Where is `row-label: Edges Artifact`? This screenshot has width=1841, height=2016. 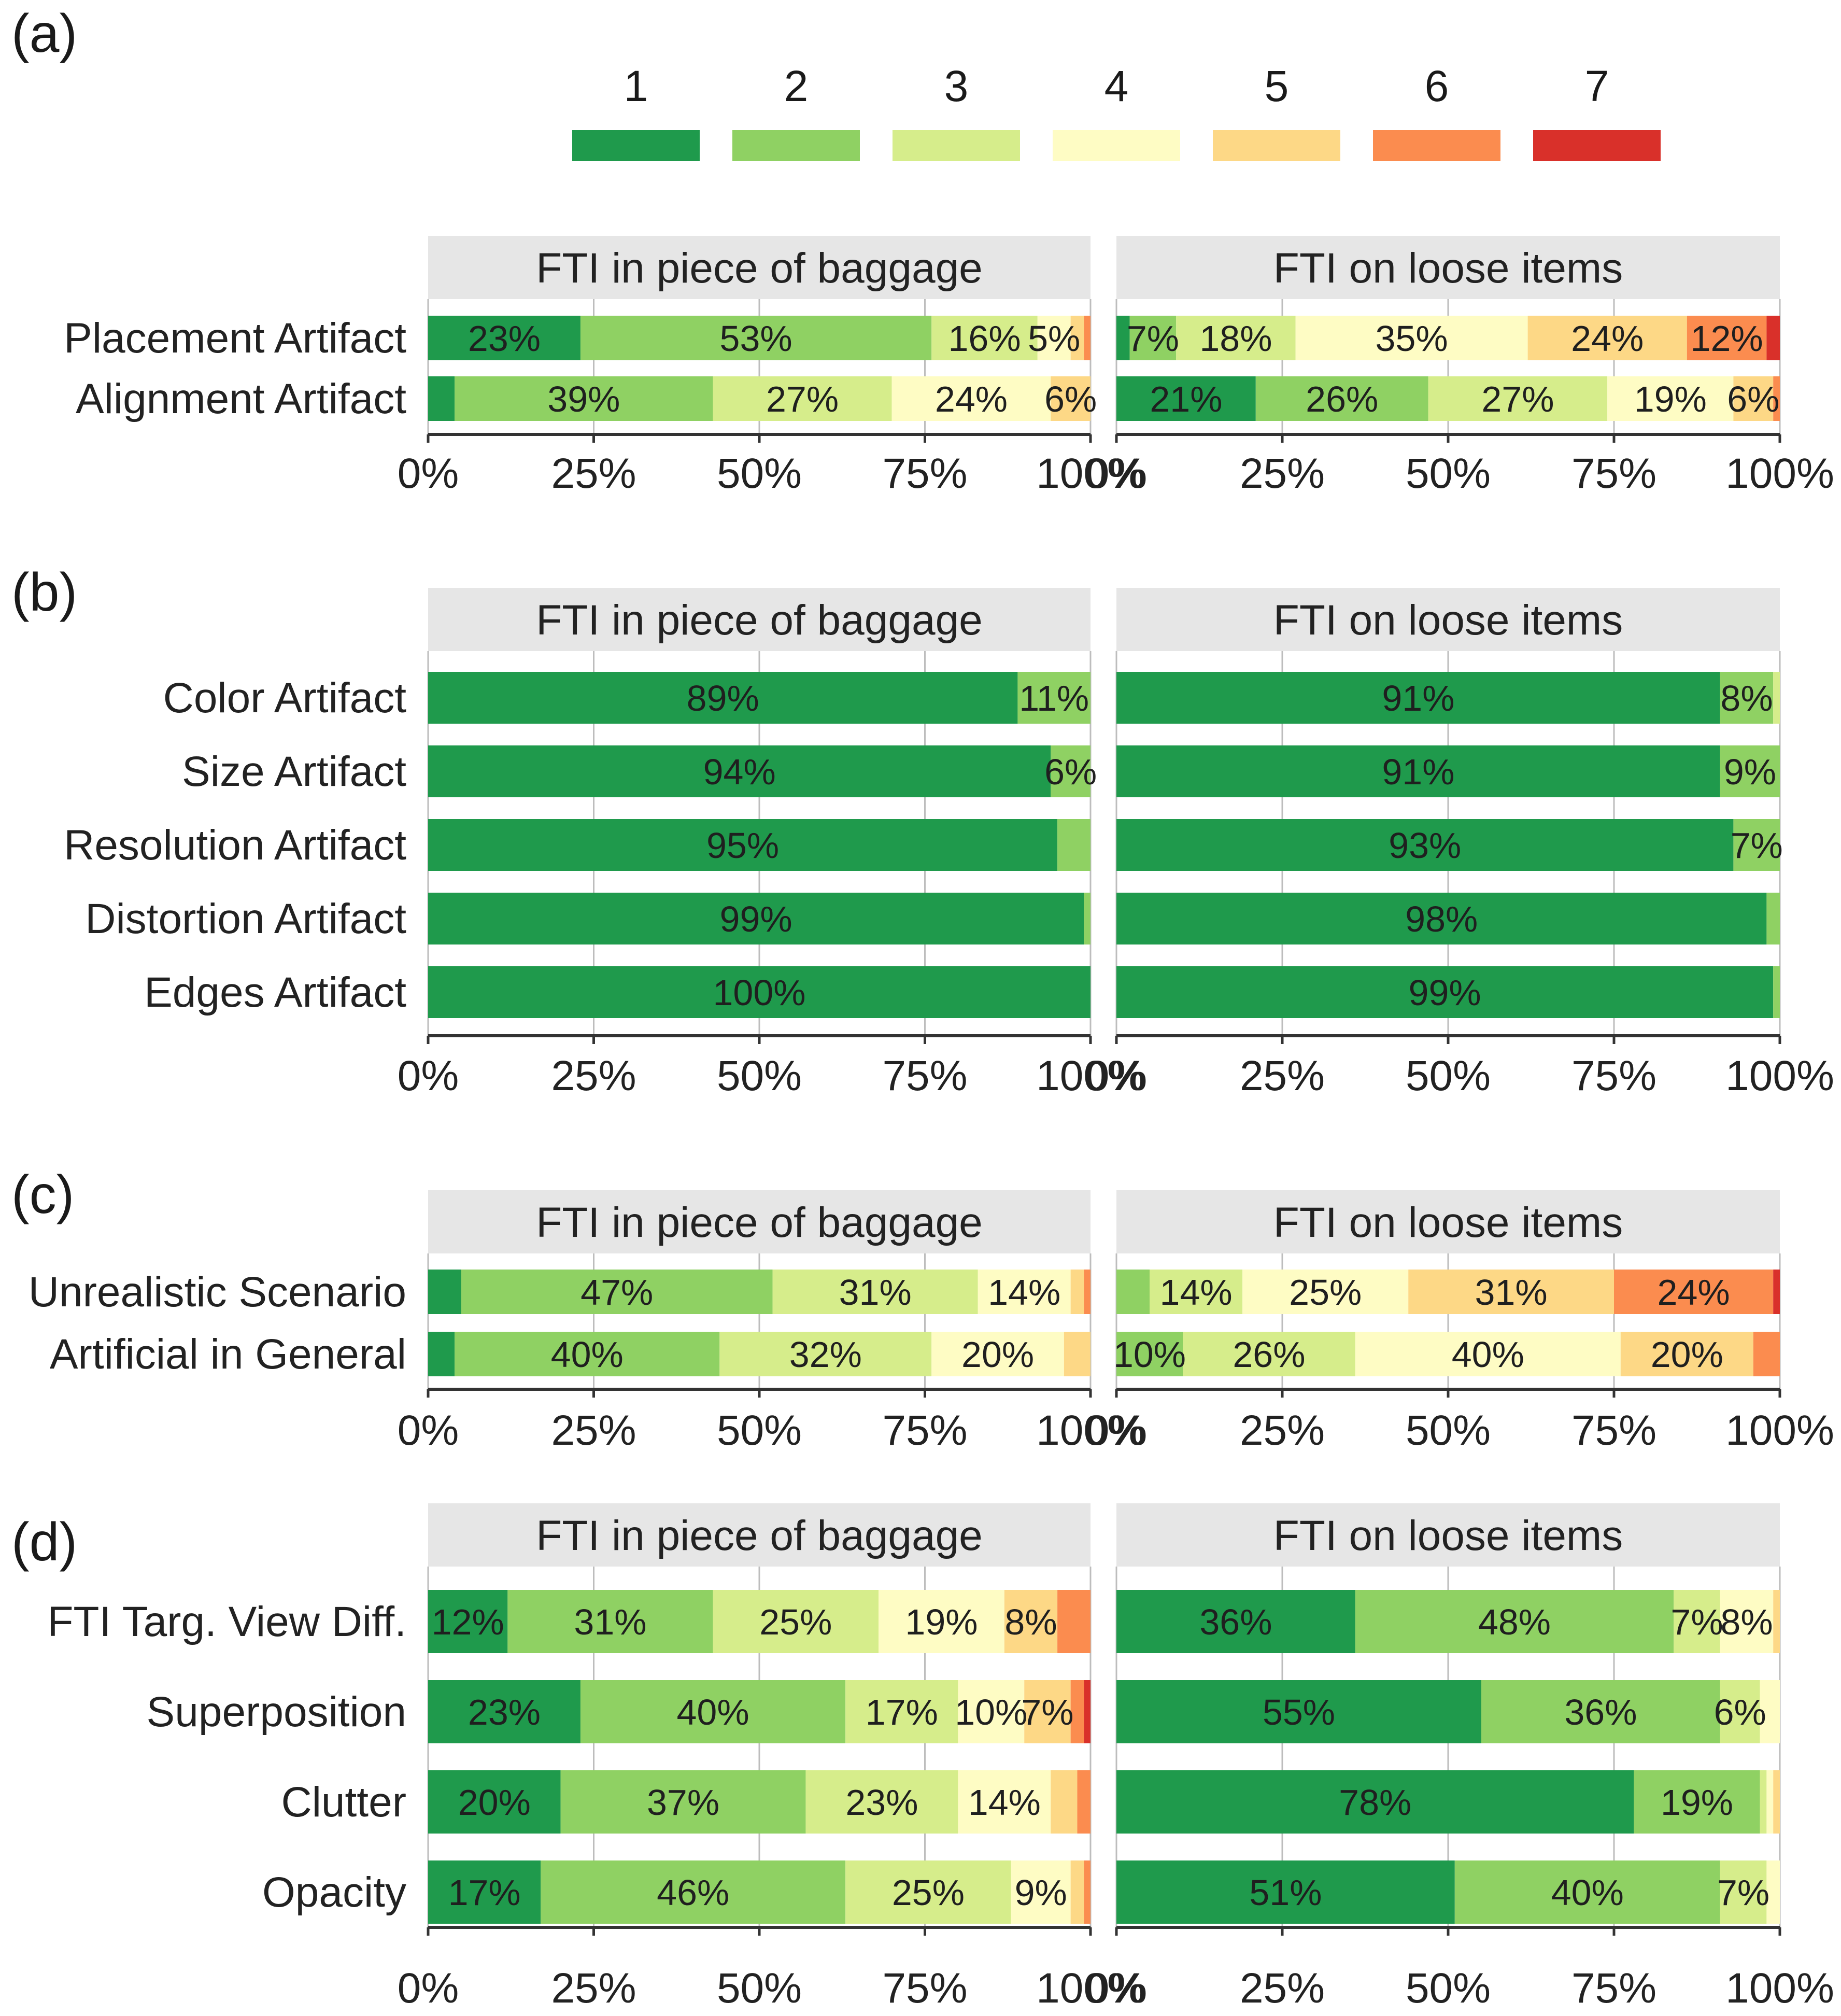 row-label: Edges Artifact is located at coordinates (275, 992).